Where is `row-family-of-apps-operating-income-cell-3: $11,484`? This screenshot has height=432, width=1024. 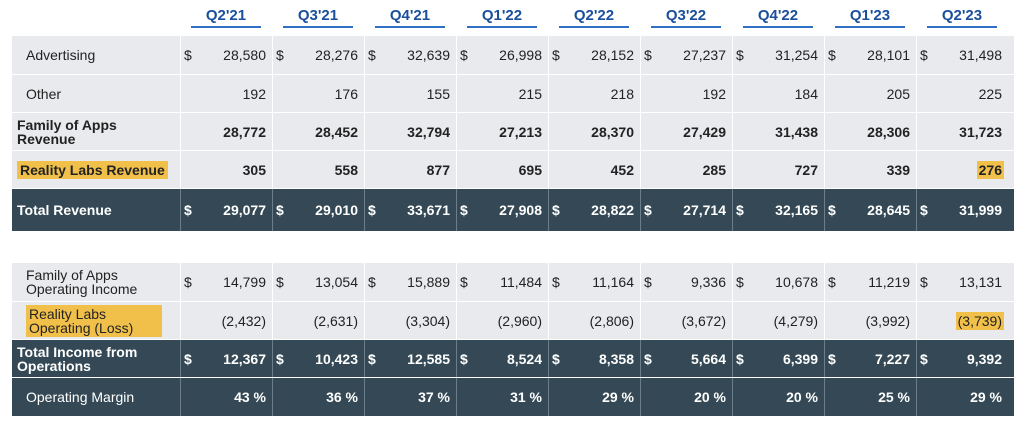
row-family-of-apps-operating-income-cell-3: $11,484 is located at coordinates (502, 282).